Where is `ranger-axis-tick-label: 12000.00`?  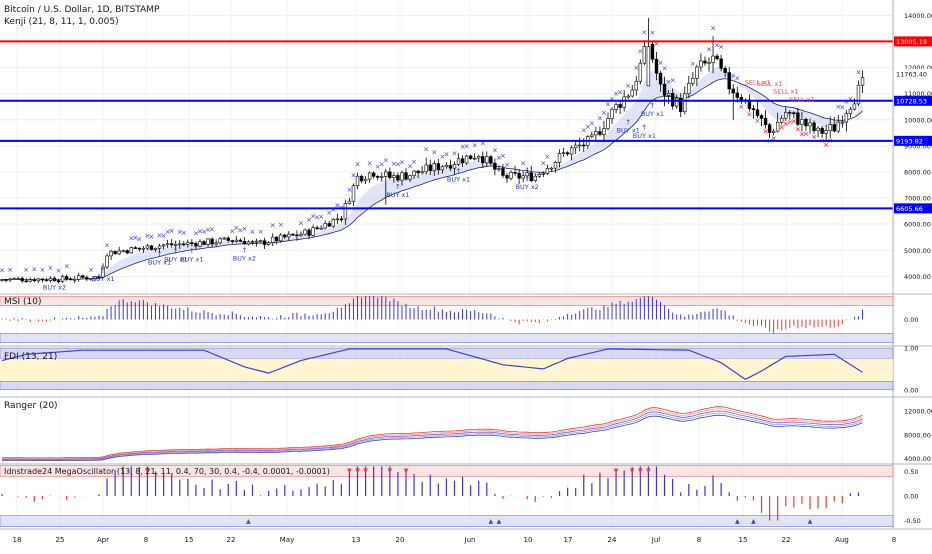
ranger-axis-tick-label: 12000.00 is located at coordinates (918, 412).